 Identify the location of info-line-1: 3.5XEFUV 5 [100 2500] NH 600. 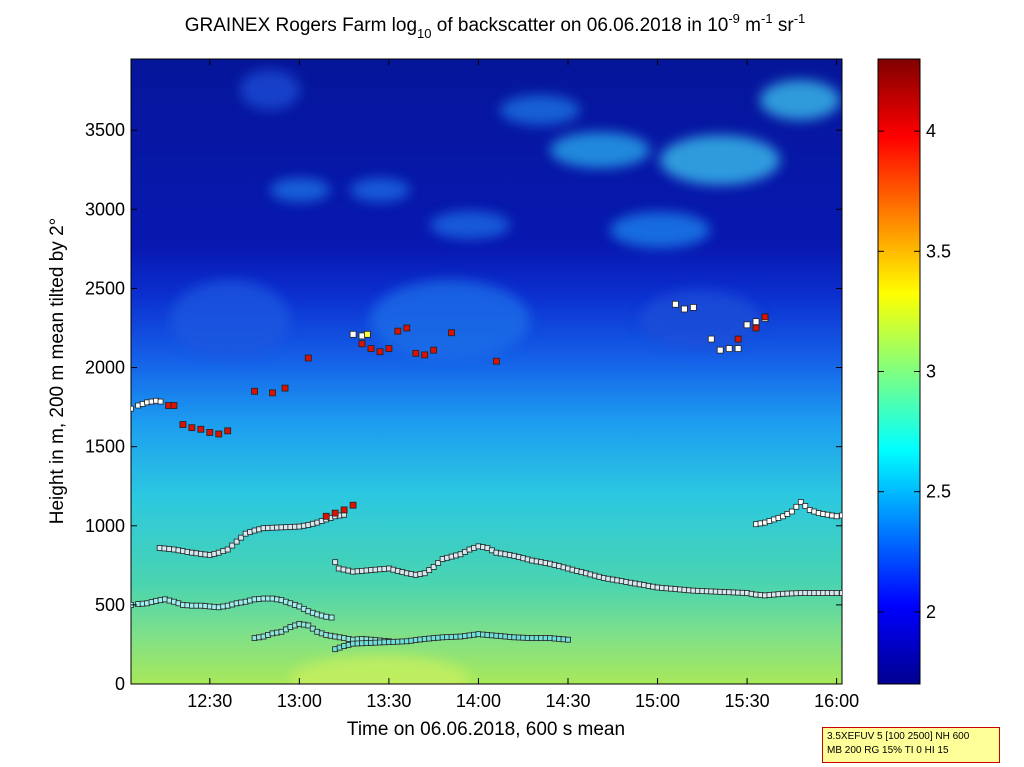
(898, 736).